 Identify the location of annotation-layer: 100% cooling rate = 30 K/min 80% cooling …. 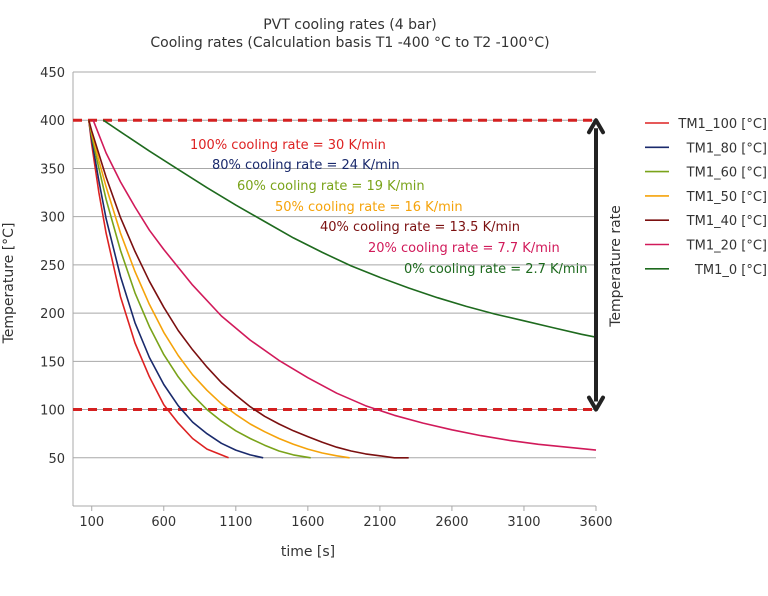
(388, 207).